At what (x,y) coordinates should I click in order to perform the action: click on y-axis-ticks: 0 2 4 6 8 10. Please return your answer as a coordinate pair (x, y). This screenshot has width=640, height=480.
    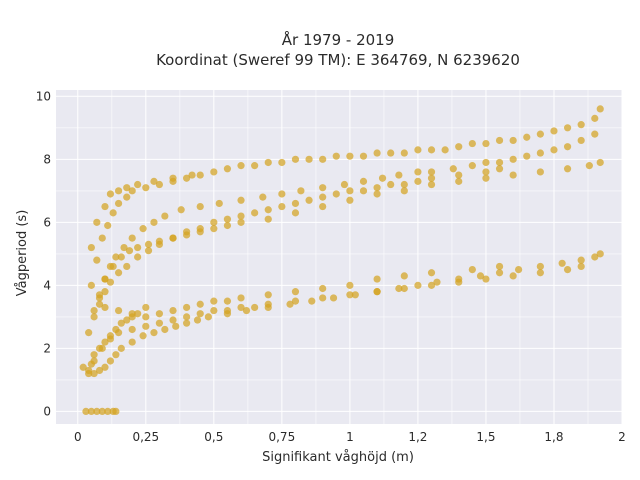
    Looking at the image, I should click on (43, 253).